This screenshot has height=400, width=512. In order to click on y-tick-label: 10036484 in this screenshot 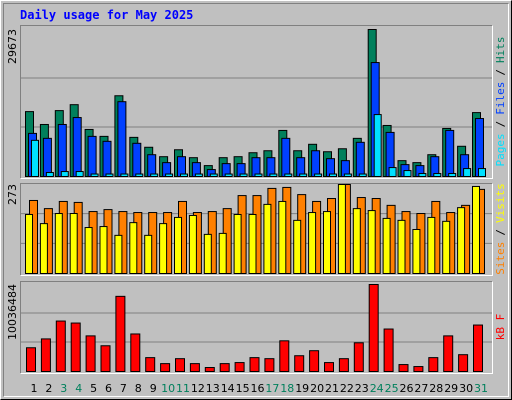, I will do `click(12, 312)`.